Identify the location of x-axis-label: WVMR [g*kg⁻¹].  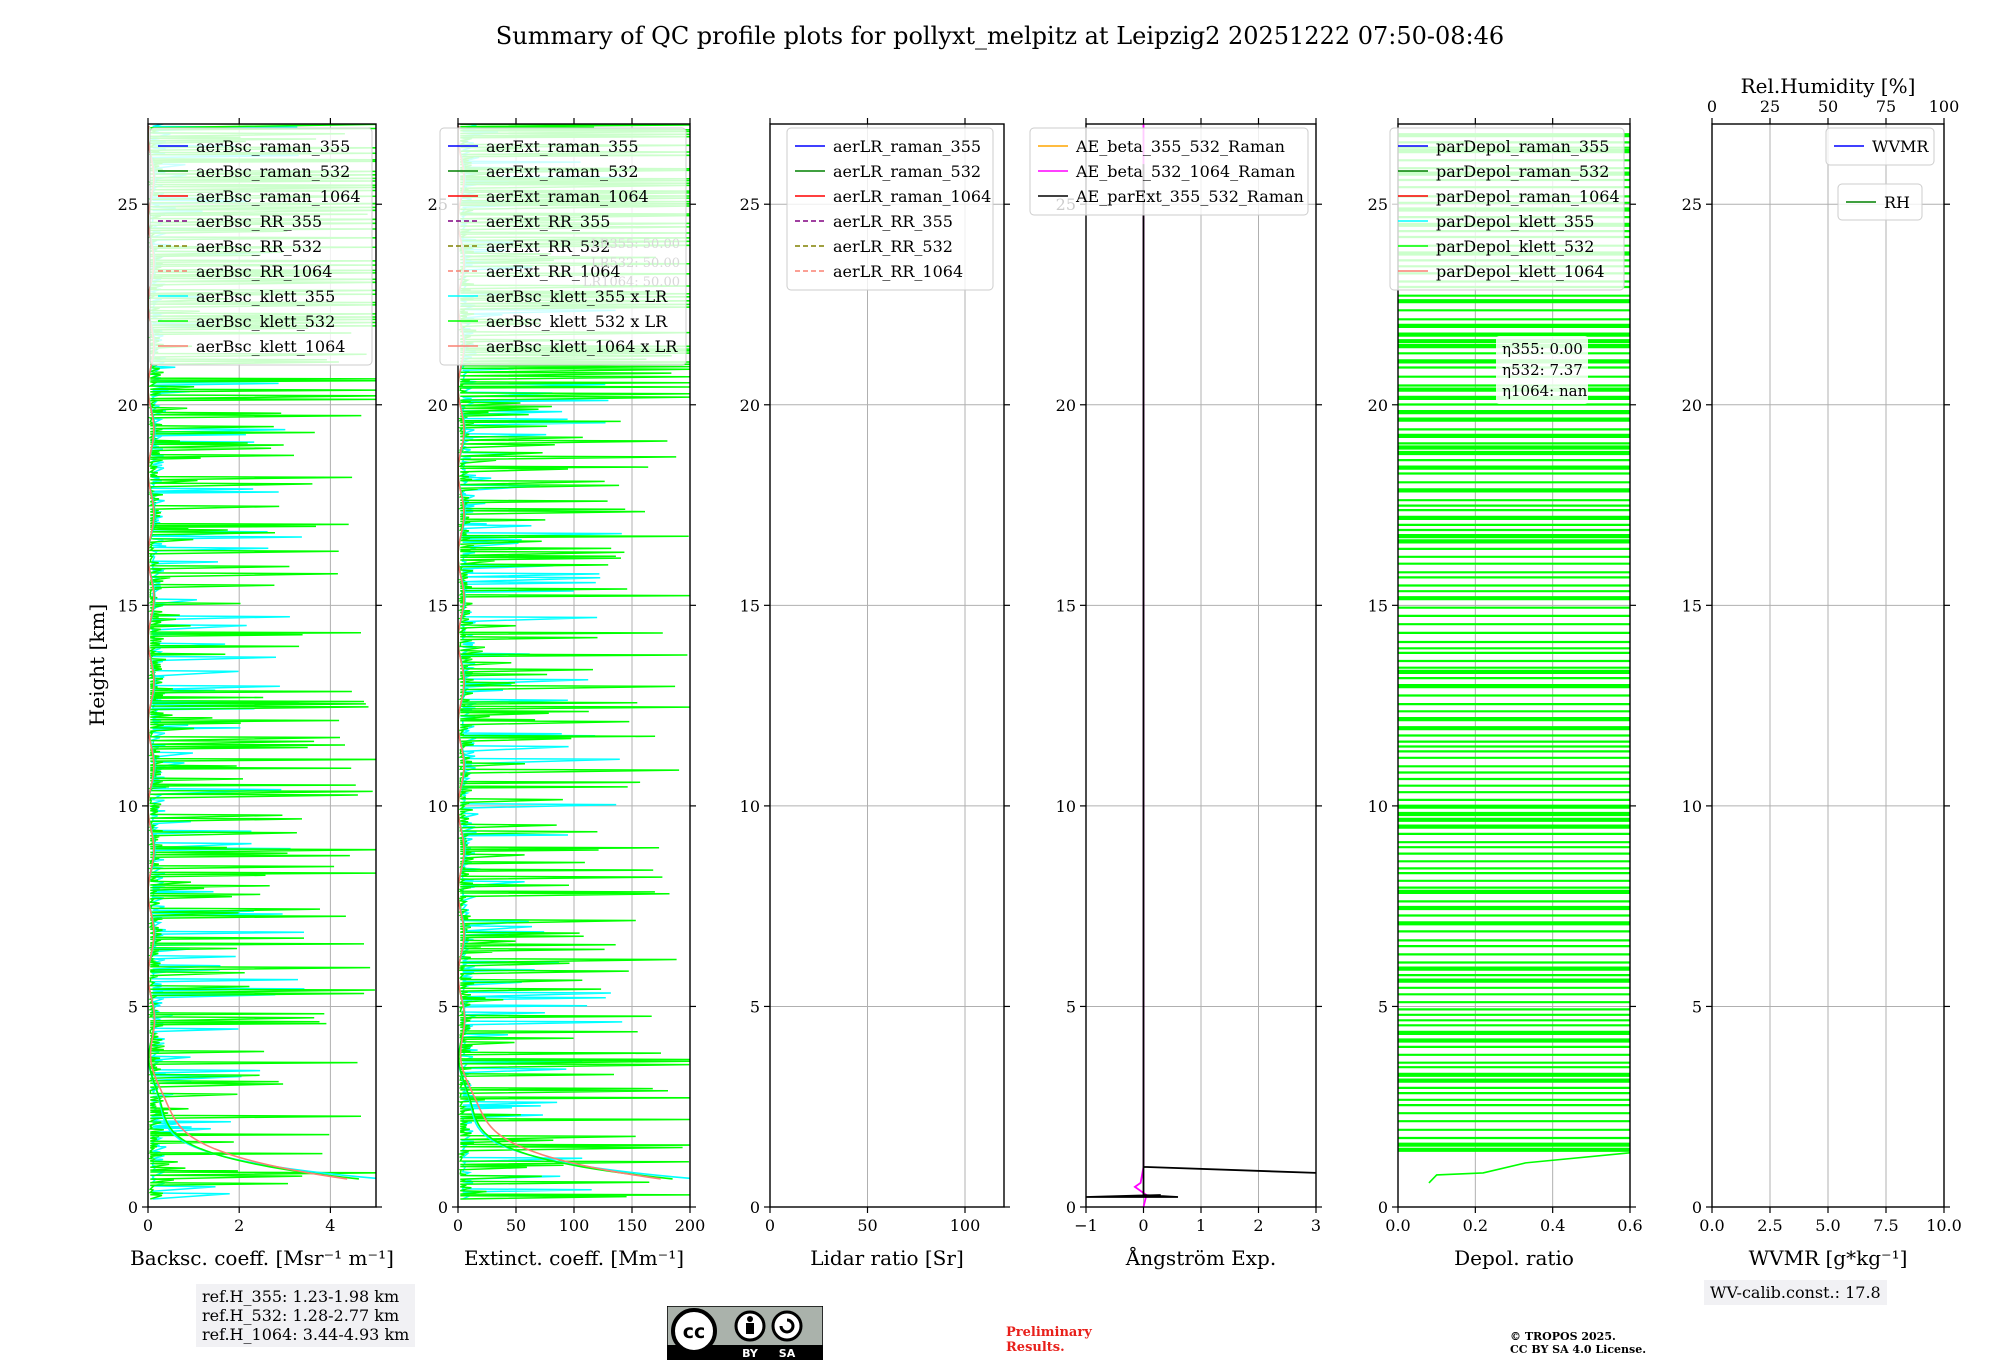
(1828, 1258).